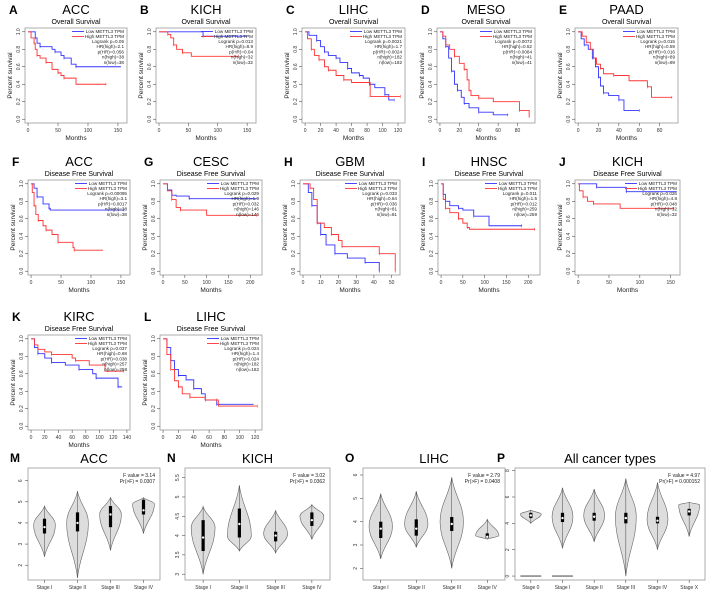  Describe the element at coordinates (288, 162) in the screenshot. I see `panel-letter: H` at that location.